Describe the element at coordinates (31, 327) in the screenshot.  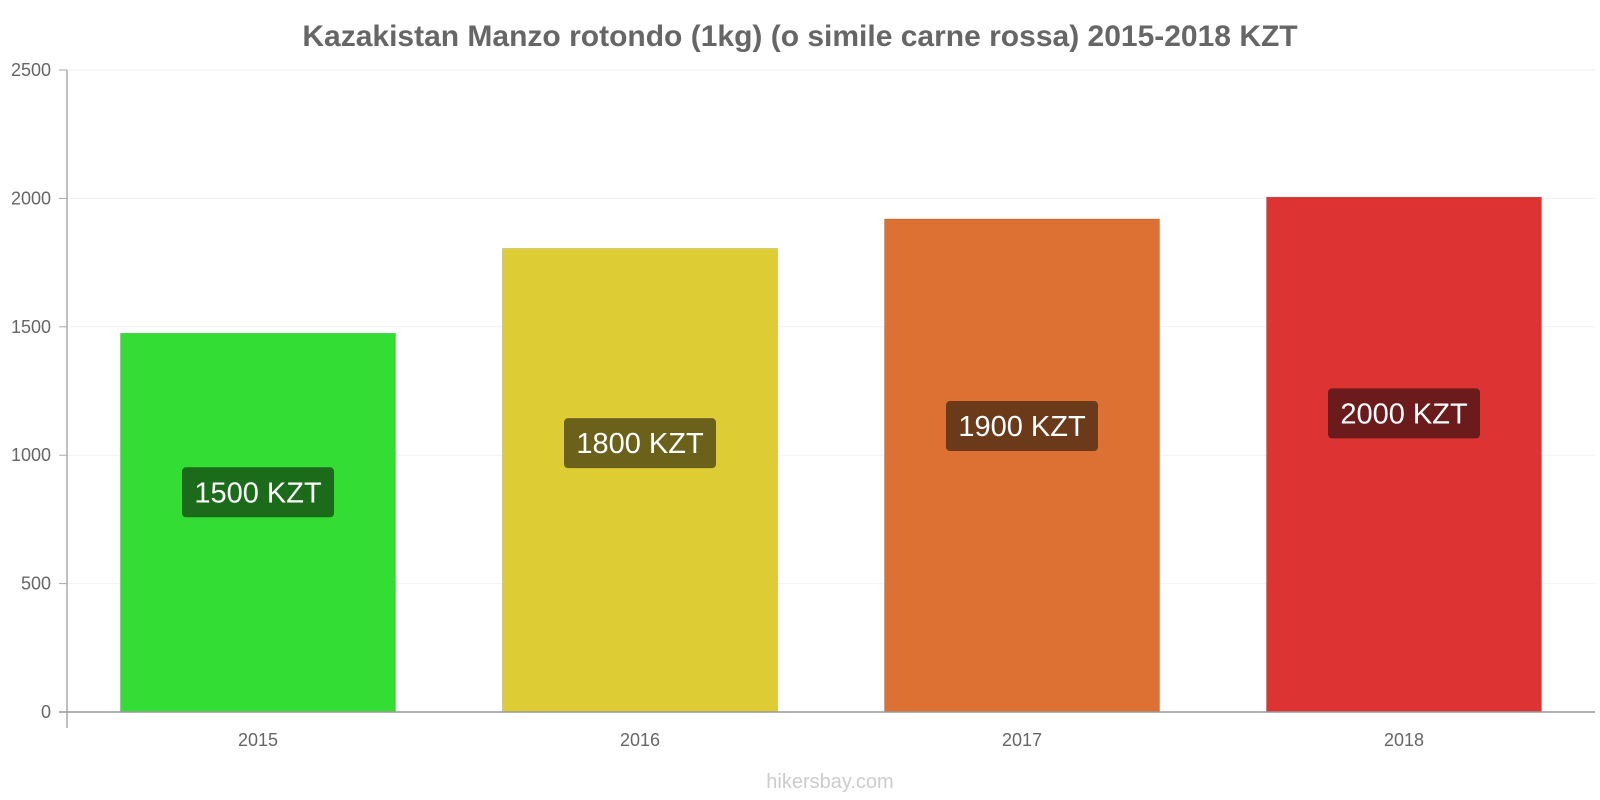
I see `y-tick-label: 1500` at that location.